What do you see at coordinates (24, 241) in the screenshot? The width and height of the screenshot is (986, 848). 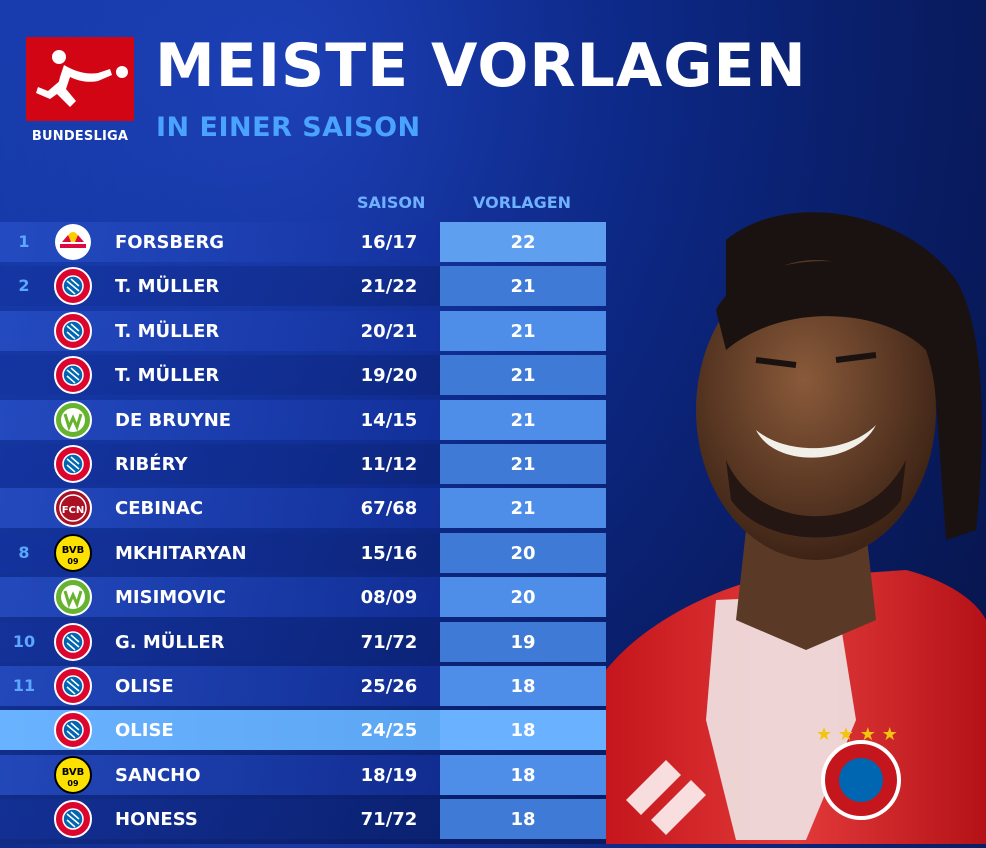 I see `rank: 1` at bounding box center [24, 241].